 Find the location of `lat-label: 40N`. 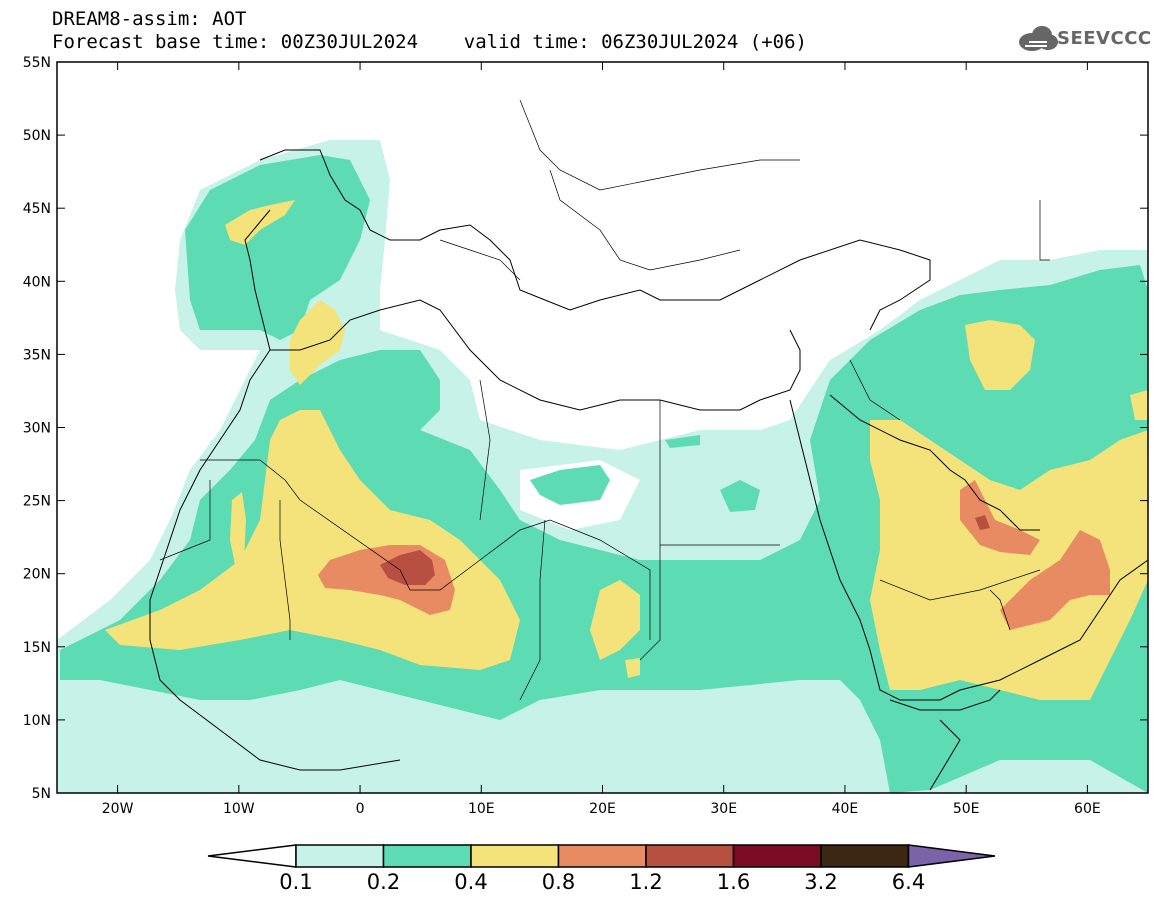

lat-label: 40N is located at coordinates (37, 282).